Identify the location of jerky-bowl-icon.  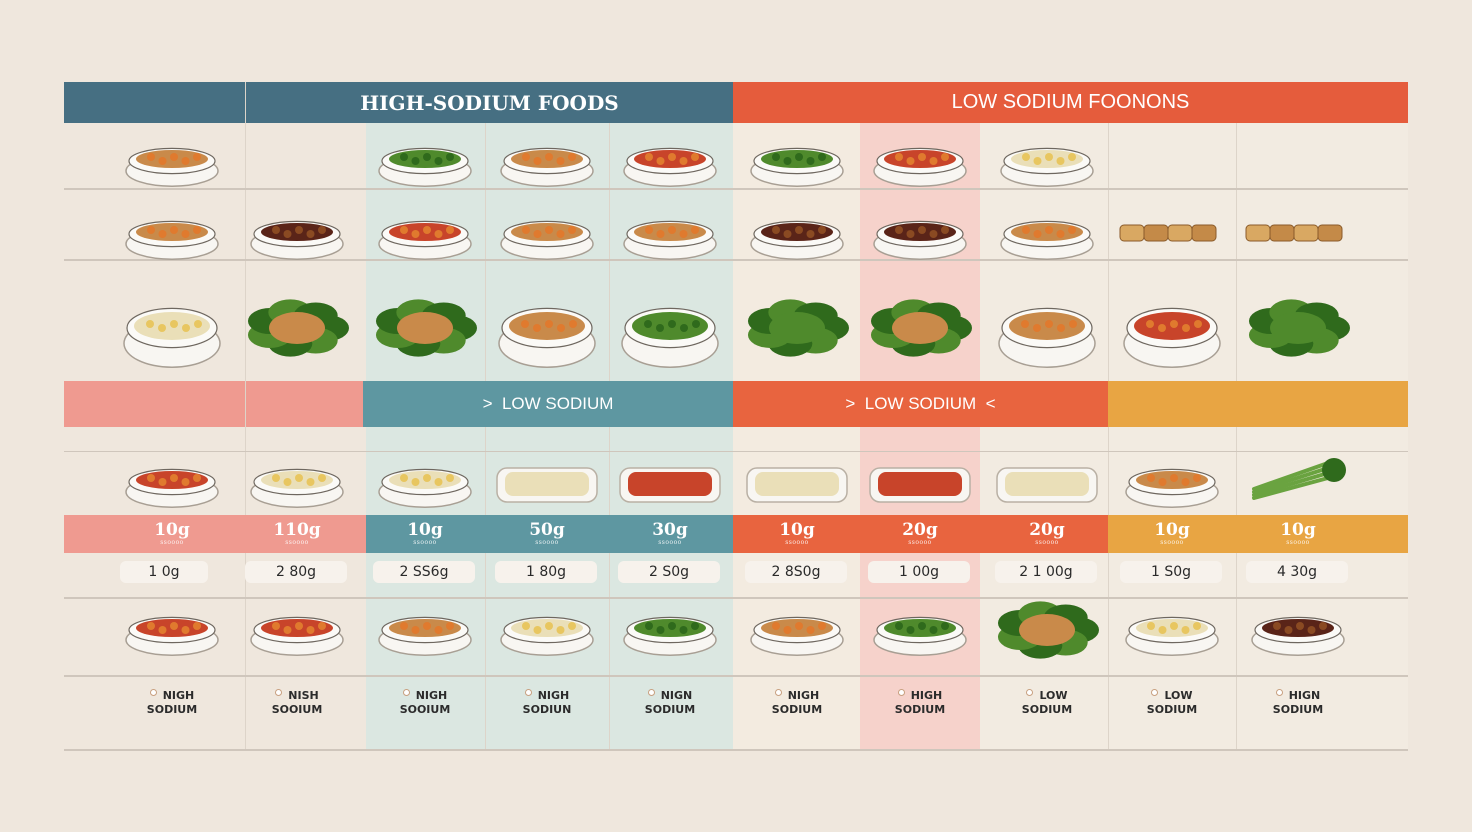
(1298, 636).